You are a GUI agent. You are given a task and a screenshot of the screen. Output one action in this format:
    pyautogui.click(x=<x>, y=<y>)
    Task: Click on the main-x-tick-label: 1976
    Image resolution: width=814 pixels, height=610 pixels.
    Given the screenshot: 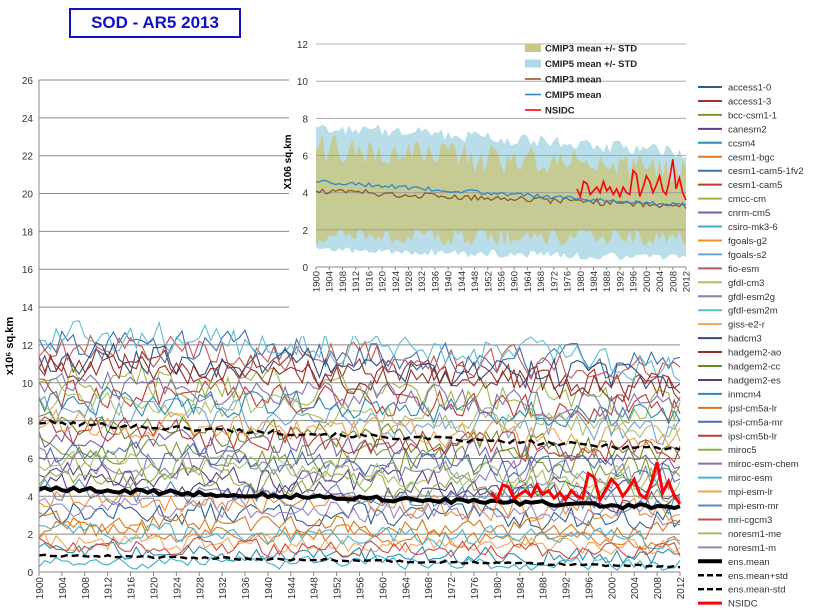 What is the action you would take?
    pyautogui.click(x=475, y=588)
    